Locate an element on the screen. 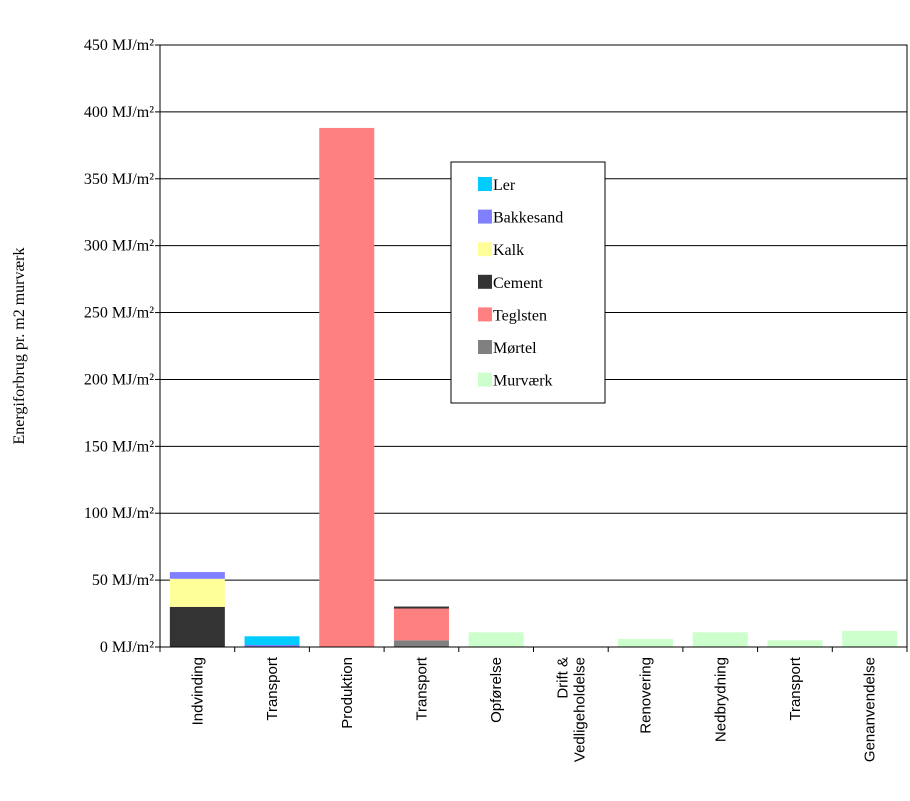  y-tick-label: 200 MJ/m² is located at coordinates (119, 379).